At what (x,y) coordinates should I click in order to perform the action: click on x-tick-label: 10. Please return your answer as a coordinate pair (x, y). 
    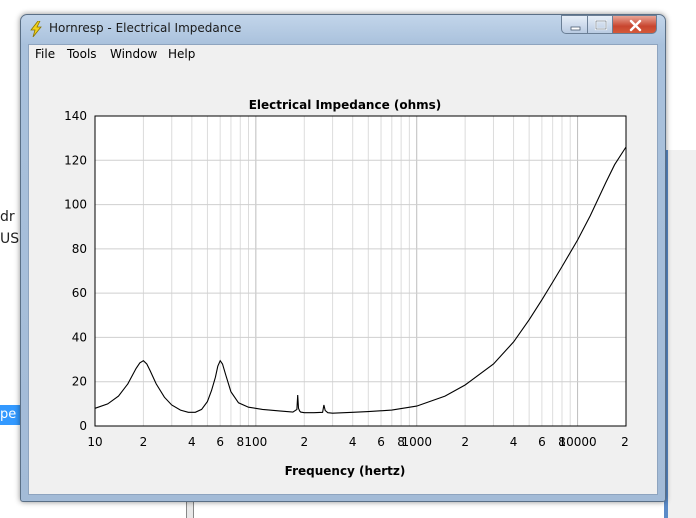
    Looking at the image, I should click on (94, 442).